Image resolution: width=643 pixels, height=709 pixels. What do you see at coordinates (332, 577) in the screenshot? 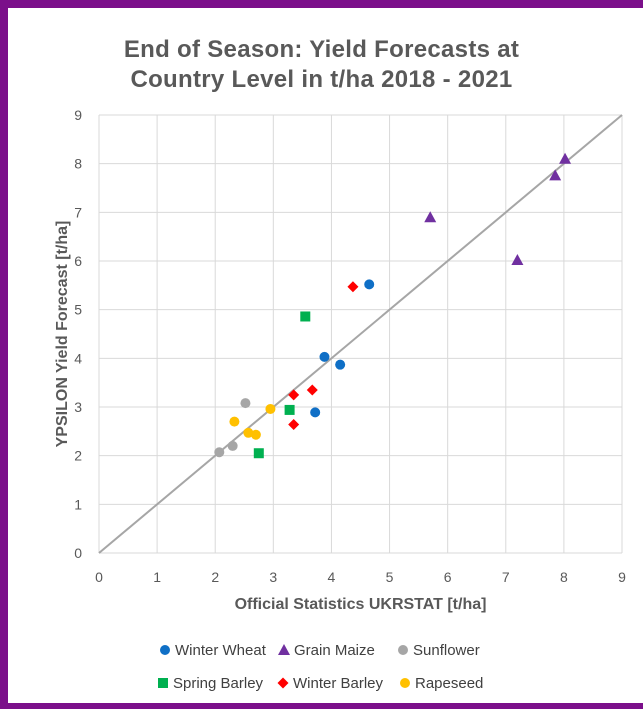
I see `x-tick-label: 4` at bounding box center [332, 577].